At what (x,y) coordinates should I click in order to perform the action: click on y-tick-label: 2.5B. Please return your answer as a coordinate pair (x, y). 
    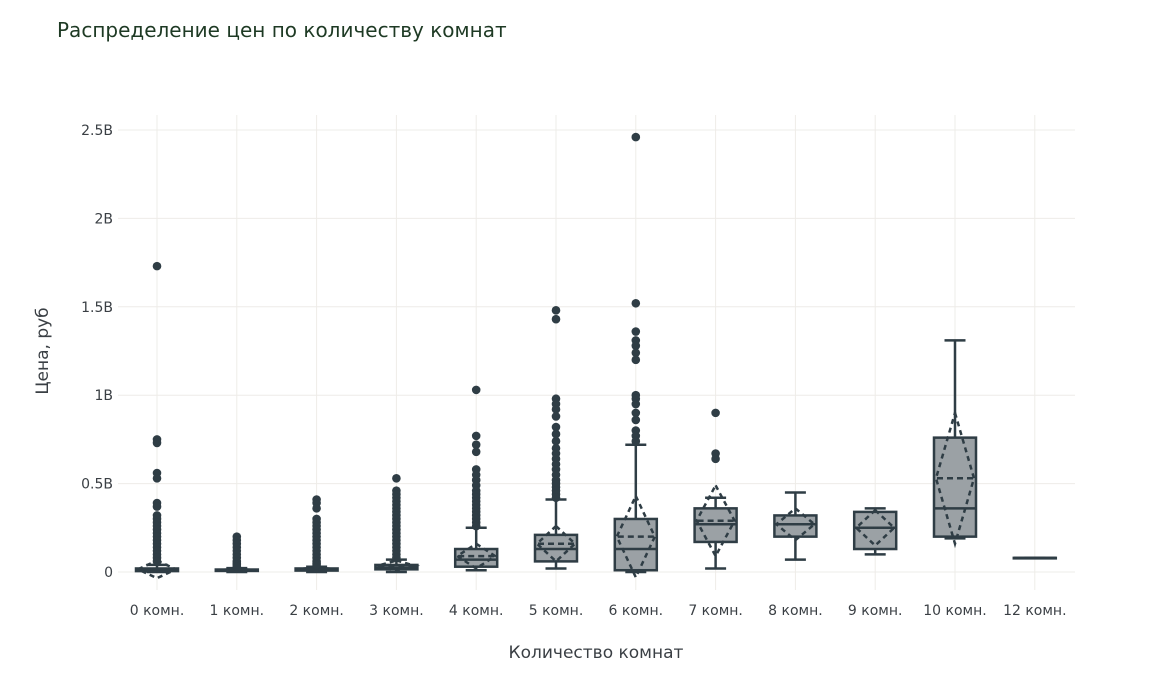
    Looking at the image, I should click on (97, 131).